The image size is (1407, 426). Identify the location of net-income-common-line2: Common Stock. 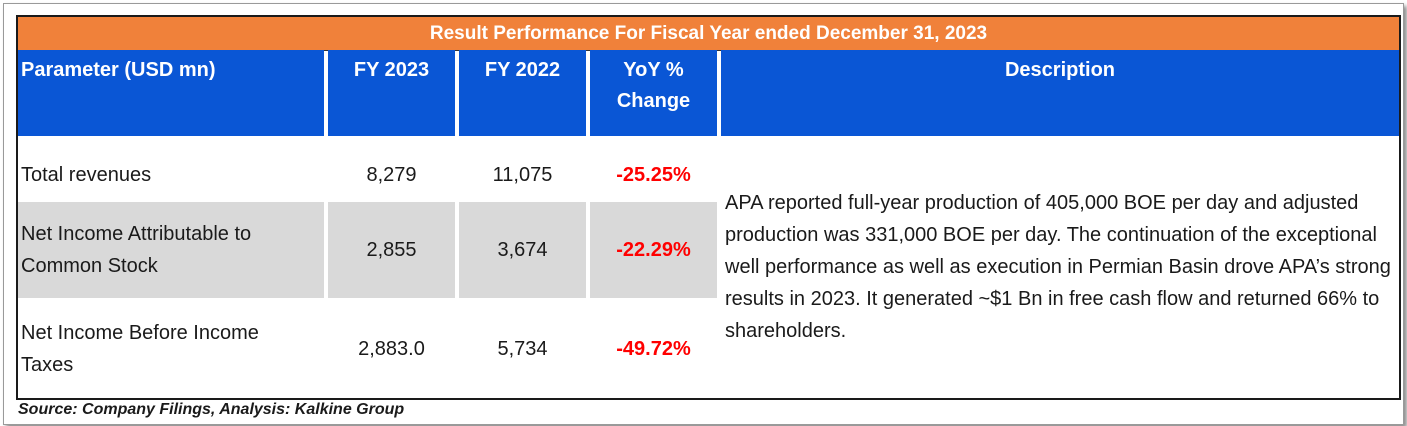
(89, 266).